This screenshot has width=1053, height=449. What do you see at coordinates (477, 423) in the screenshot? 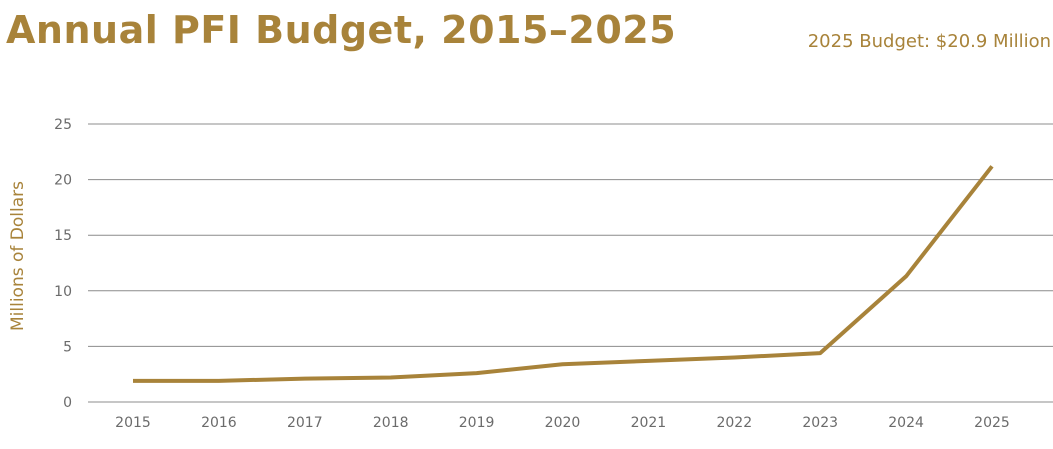
I see `x-tick-label: 2019` at bounding box center [477, 423].